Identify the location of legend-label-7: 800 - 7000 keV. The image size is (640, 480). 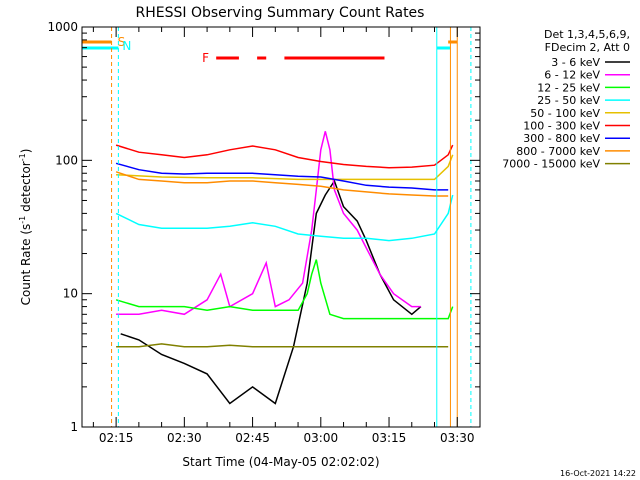
(558, 151).